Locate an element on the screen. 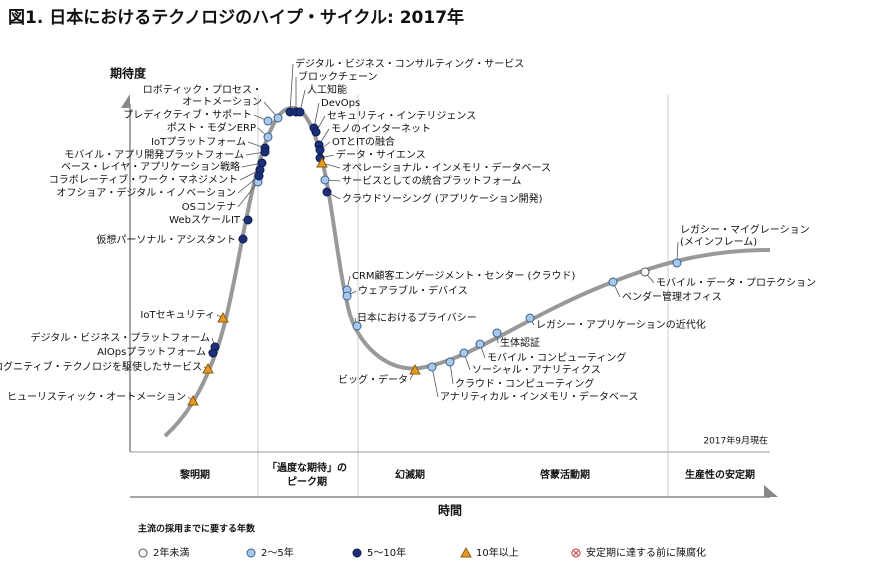  technology-label: 仮想パーソナル・アシスタント is located at coordinates (166, 239).